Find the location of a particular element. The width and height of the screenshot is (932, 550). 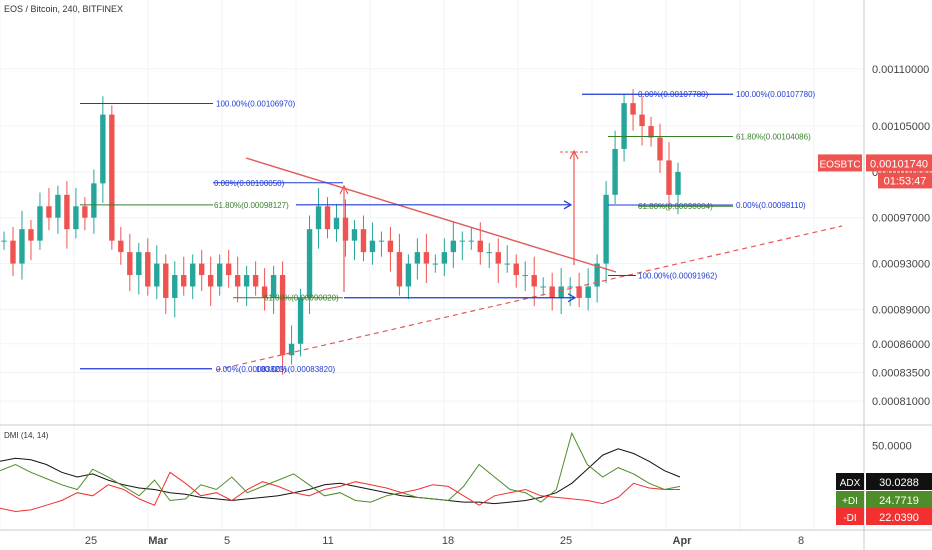

x-tick-label: Mar is located at coordinates (158, 541).